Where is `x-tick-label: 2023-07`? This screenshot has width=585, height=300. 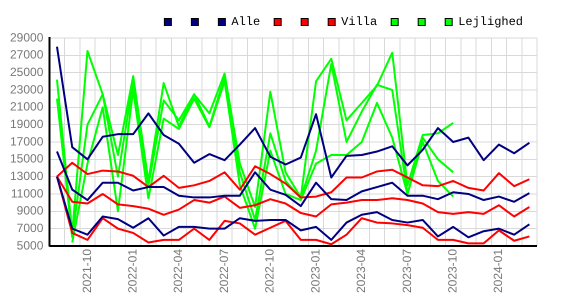
x-tick-label: 2023-07 is located at coordinates (407, 271).